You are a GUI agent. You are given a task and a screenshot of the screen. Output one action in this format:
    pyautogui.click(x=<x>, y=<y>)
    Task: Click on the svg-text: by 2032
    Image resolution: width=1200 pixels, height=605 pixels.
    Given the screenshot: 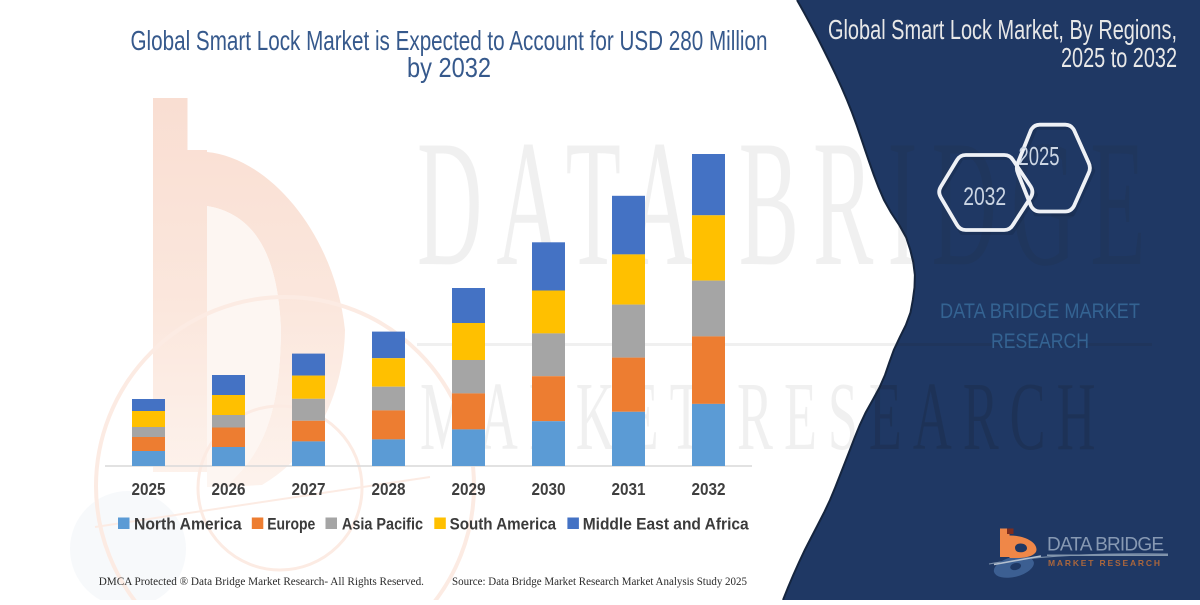 What is the action you would take?
    pyautogui.click(x=449, y=67)
    